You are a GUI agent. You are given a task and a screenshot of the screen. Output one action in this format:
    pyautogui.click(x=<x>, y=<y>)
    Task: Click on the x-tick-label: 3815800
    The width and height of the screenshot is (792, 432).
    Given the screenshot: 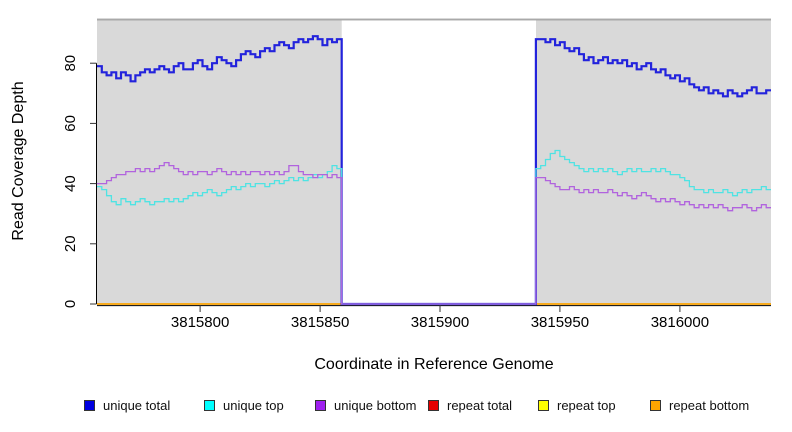 What is the action you would take?
    pyautogui.click(x=200, y=322)
    